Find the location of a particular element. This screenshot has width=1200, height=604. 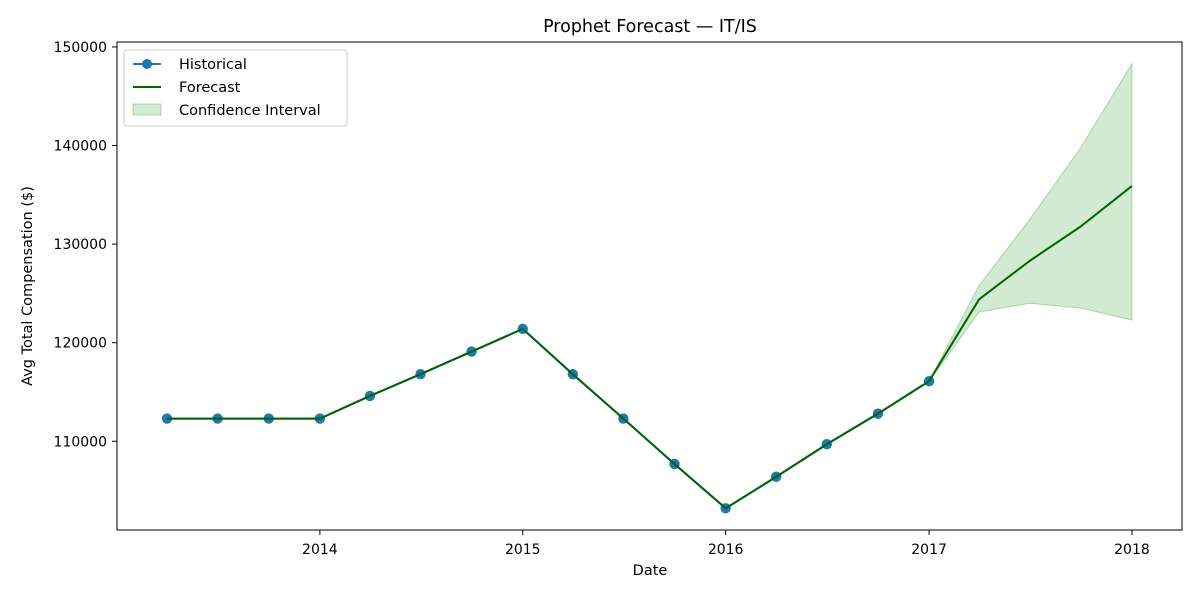

x-tick-label: 2017 is located at coordinates (929, 550).